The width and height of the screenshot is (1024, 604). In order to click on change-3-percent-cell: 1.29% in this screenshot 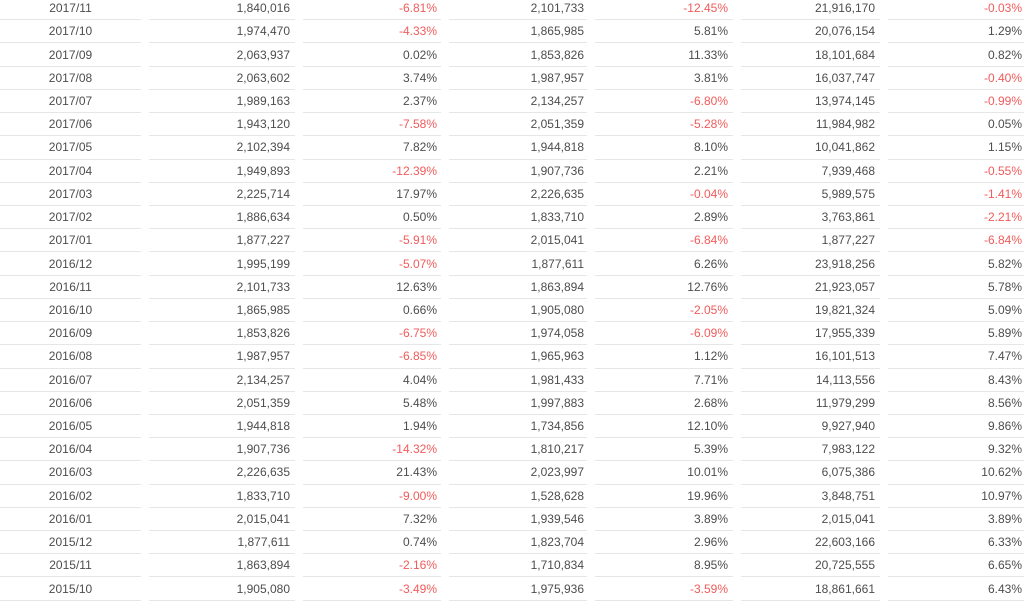, I will do `click(956, 32)`.